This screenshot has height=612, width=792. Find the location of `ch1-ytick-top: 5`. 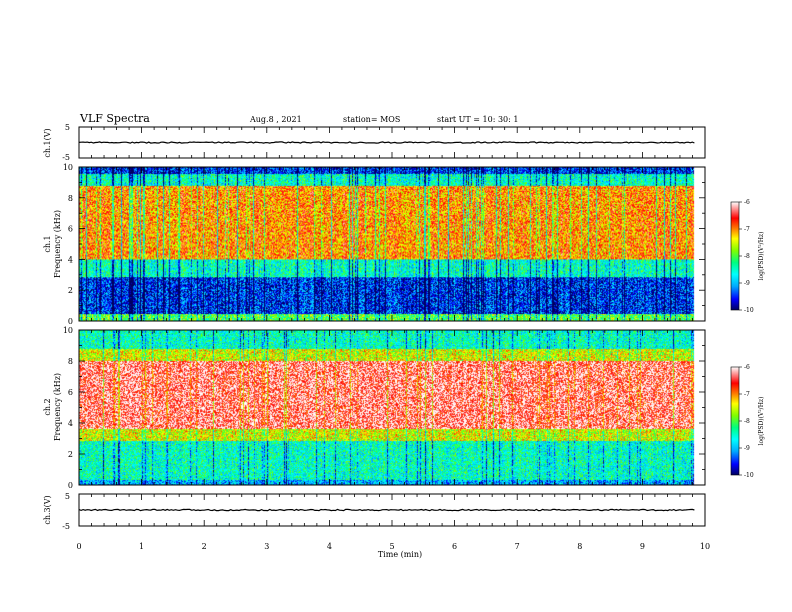

ch1-ytick-top: 5 is located at coordinates (67, 127).